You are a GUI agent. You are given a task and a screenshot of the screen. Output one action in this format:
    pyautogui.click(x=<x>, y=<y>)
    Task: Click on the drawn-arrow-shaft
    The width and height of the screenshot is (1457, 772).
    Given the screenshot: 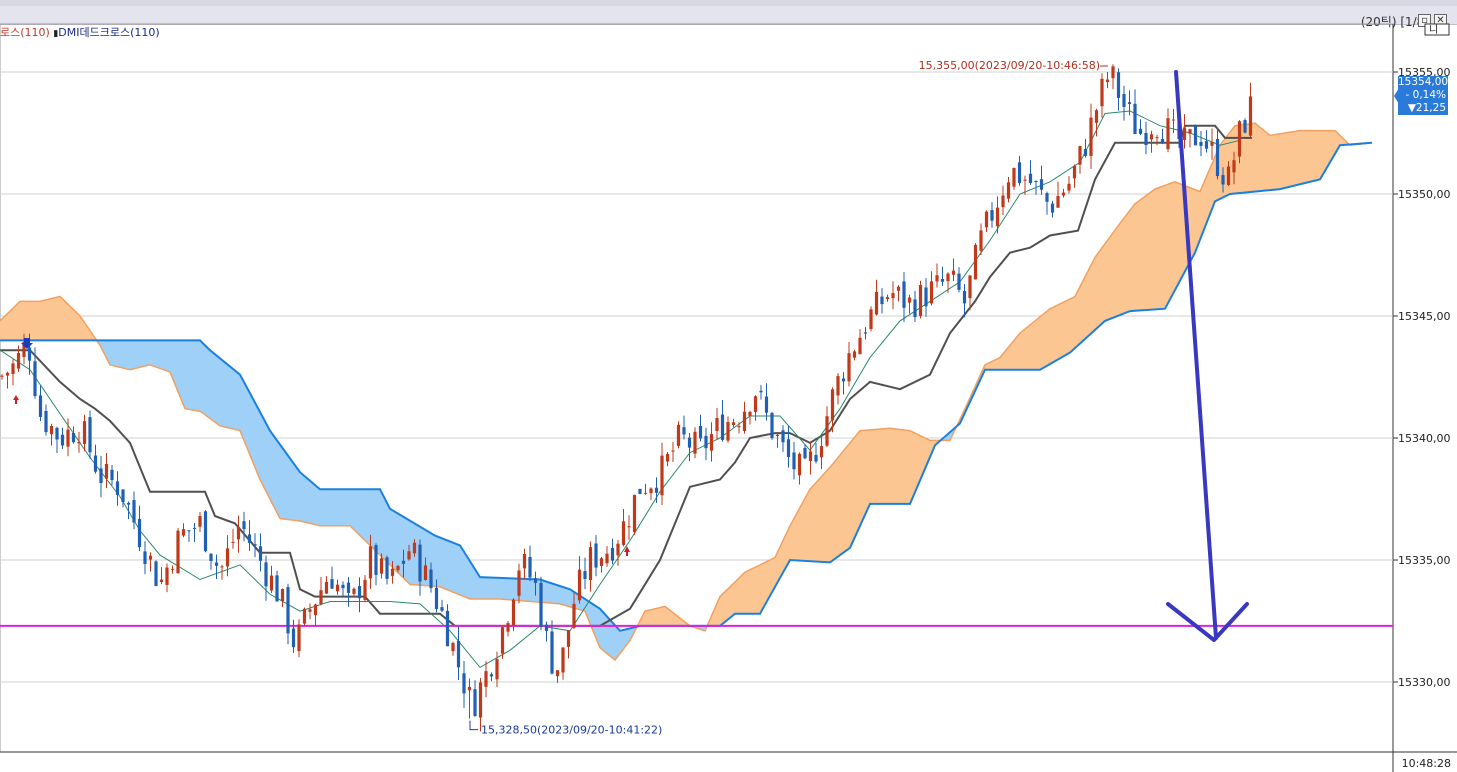 What is the action you would take?
    pyautogui.click(x=1196, y=355)
    